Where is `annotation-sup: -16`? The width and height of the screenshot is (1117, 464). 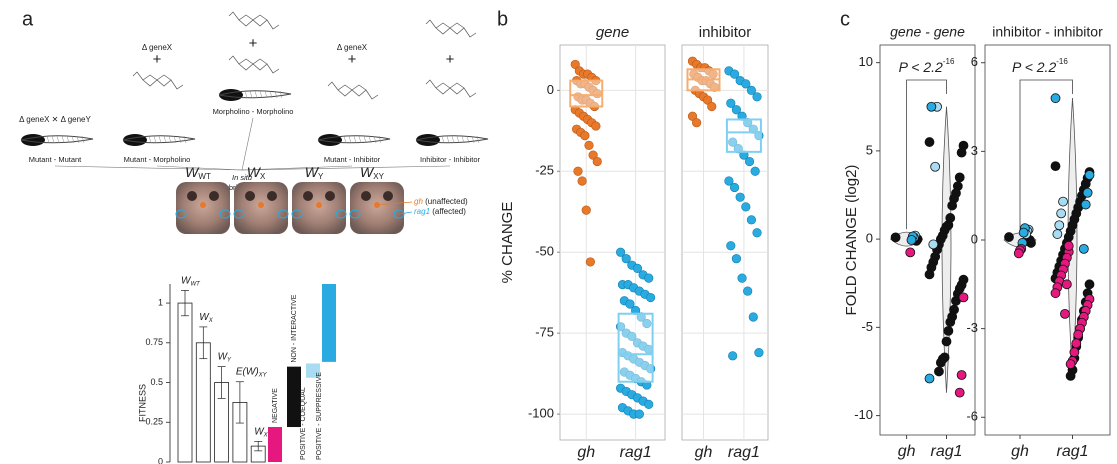
annotation-sup: -16 is located at coordinates (1062, 61).